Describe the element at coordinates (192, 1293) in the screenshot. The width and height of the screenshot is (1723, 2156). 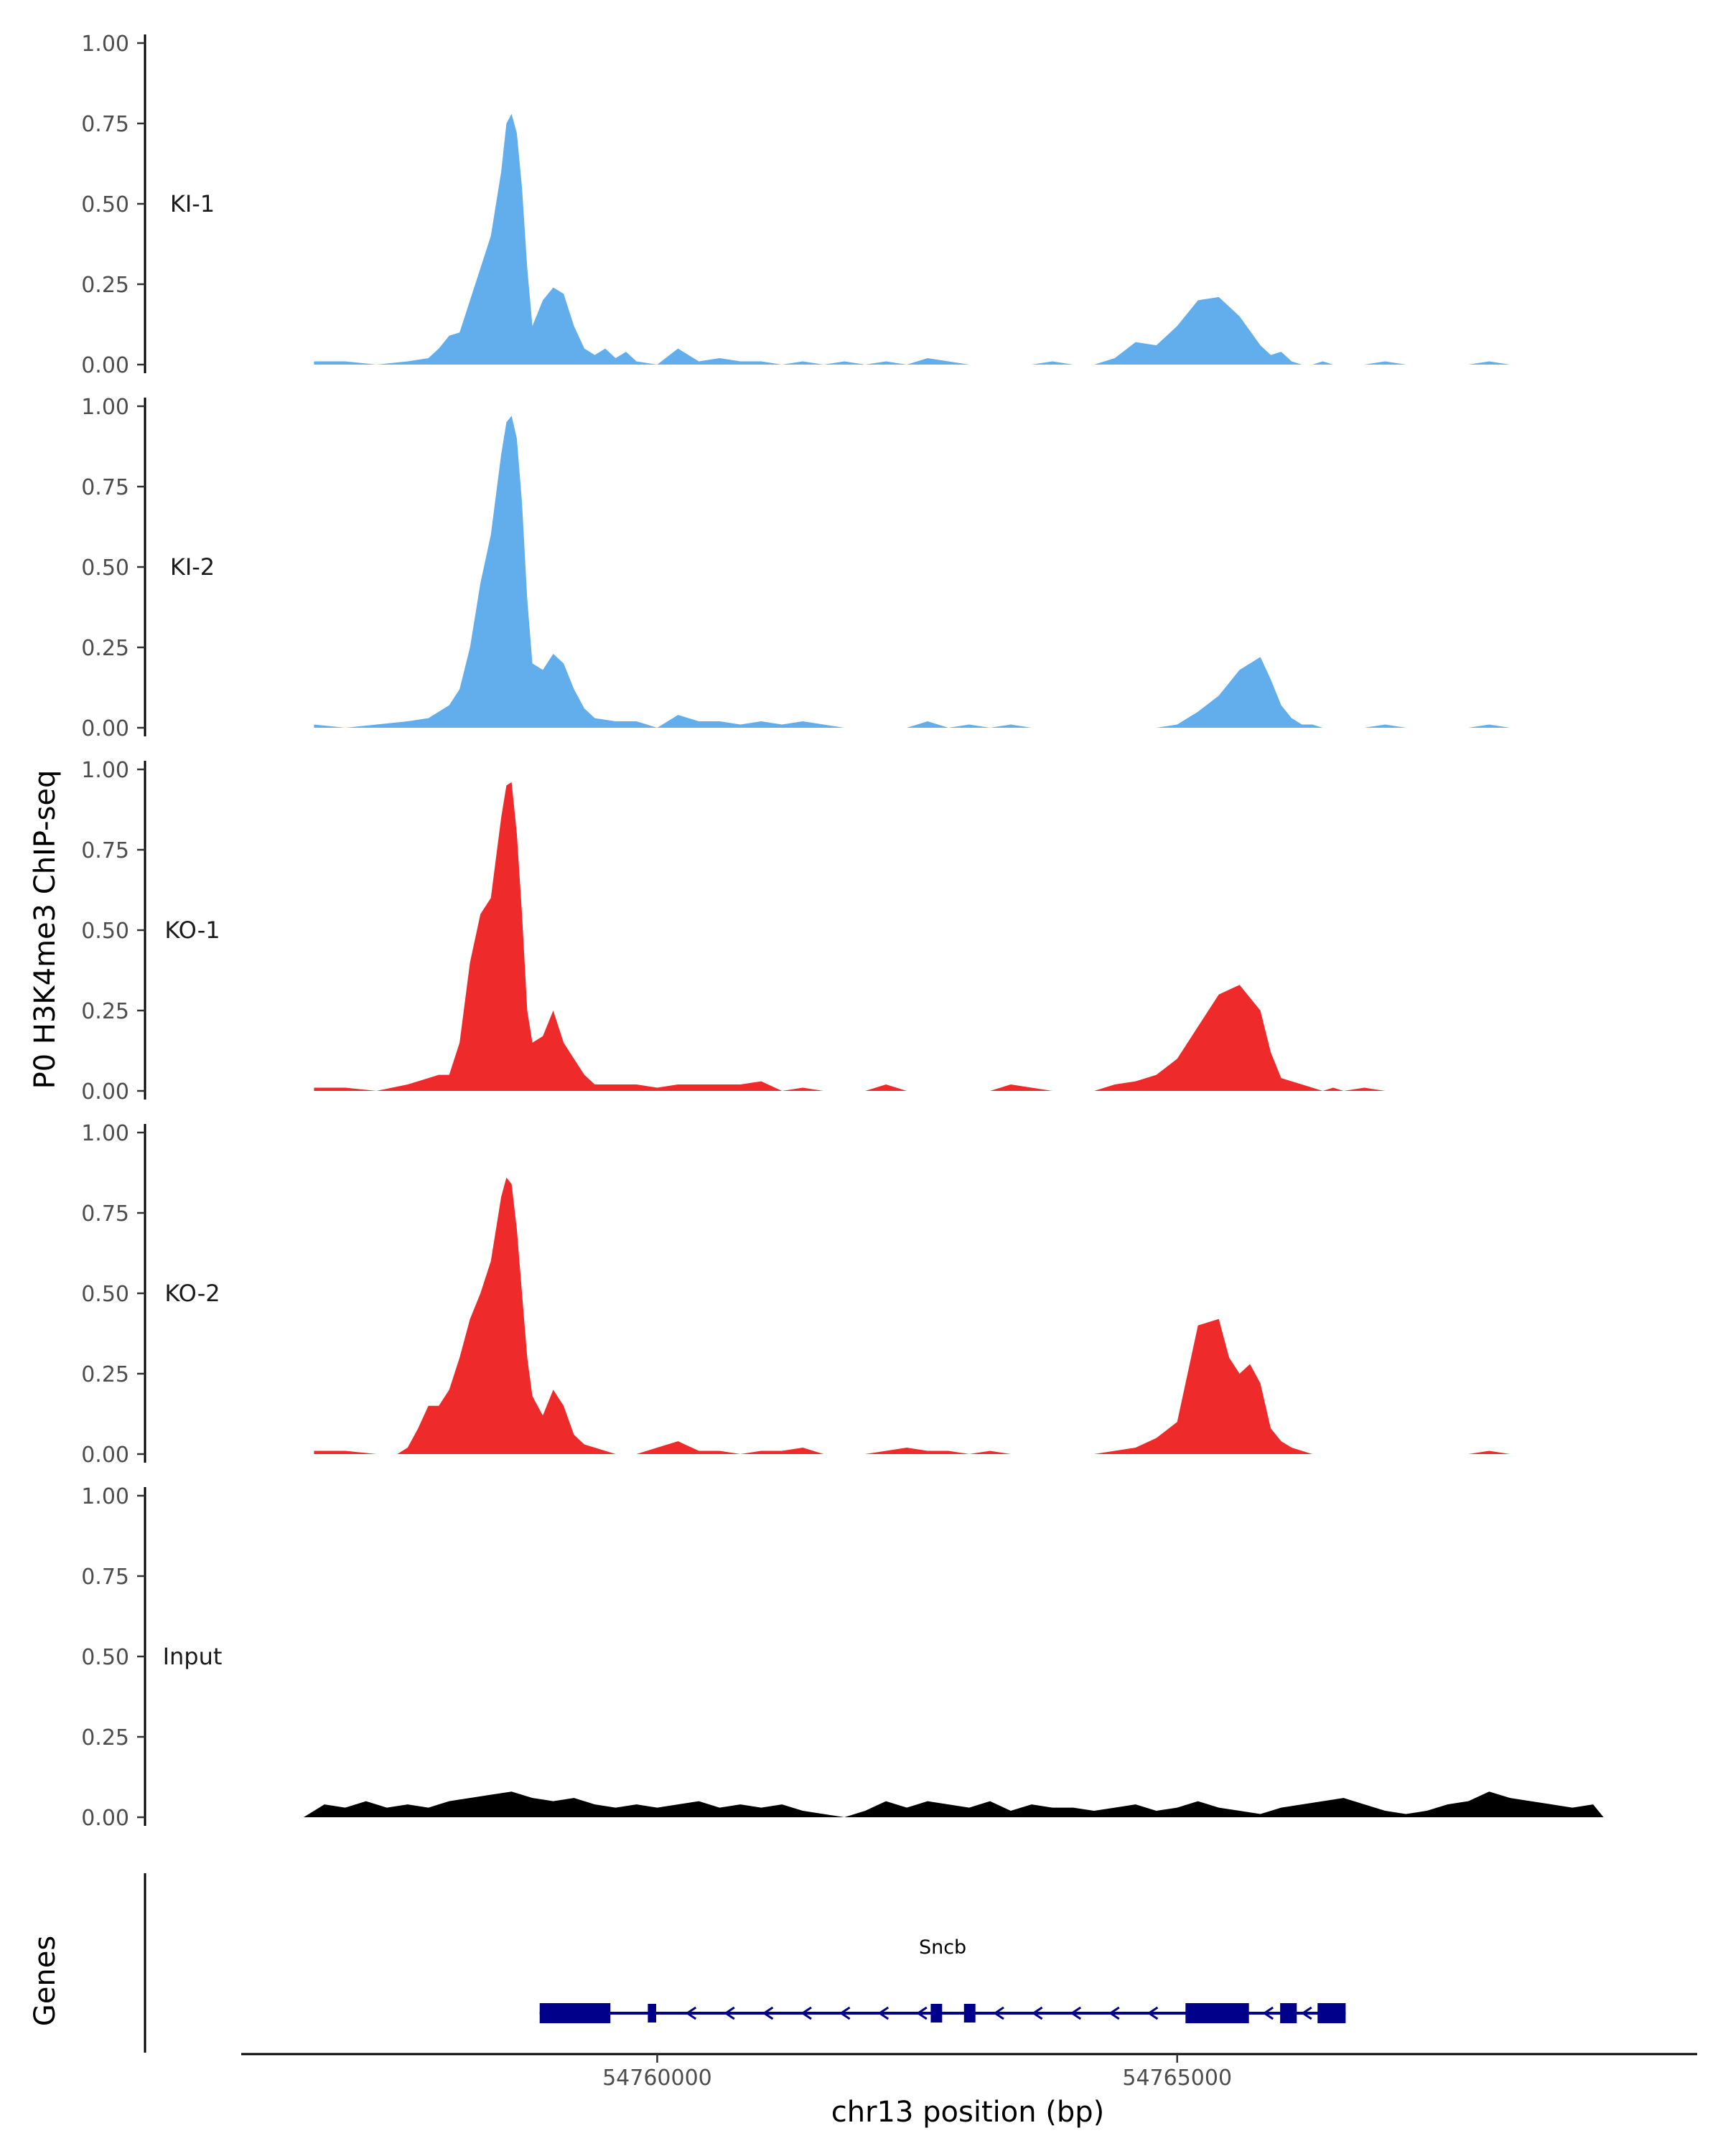
I see `track-label: KO-2` at that location.